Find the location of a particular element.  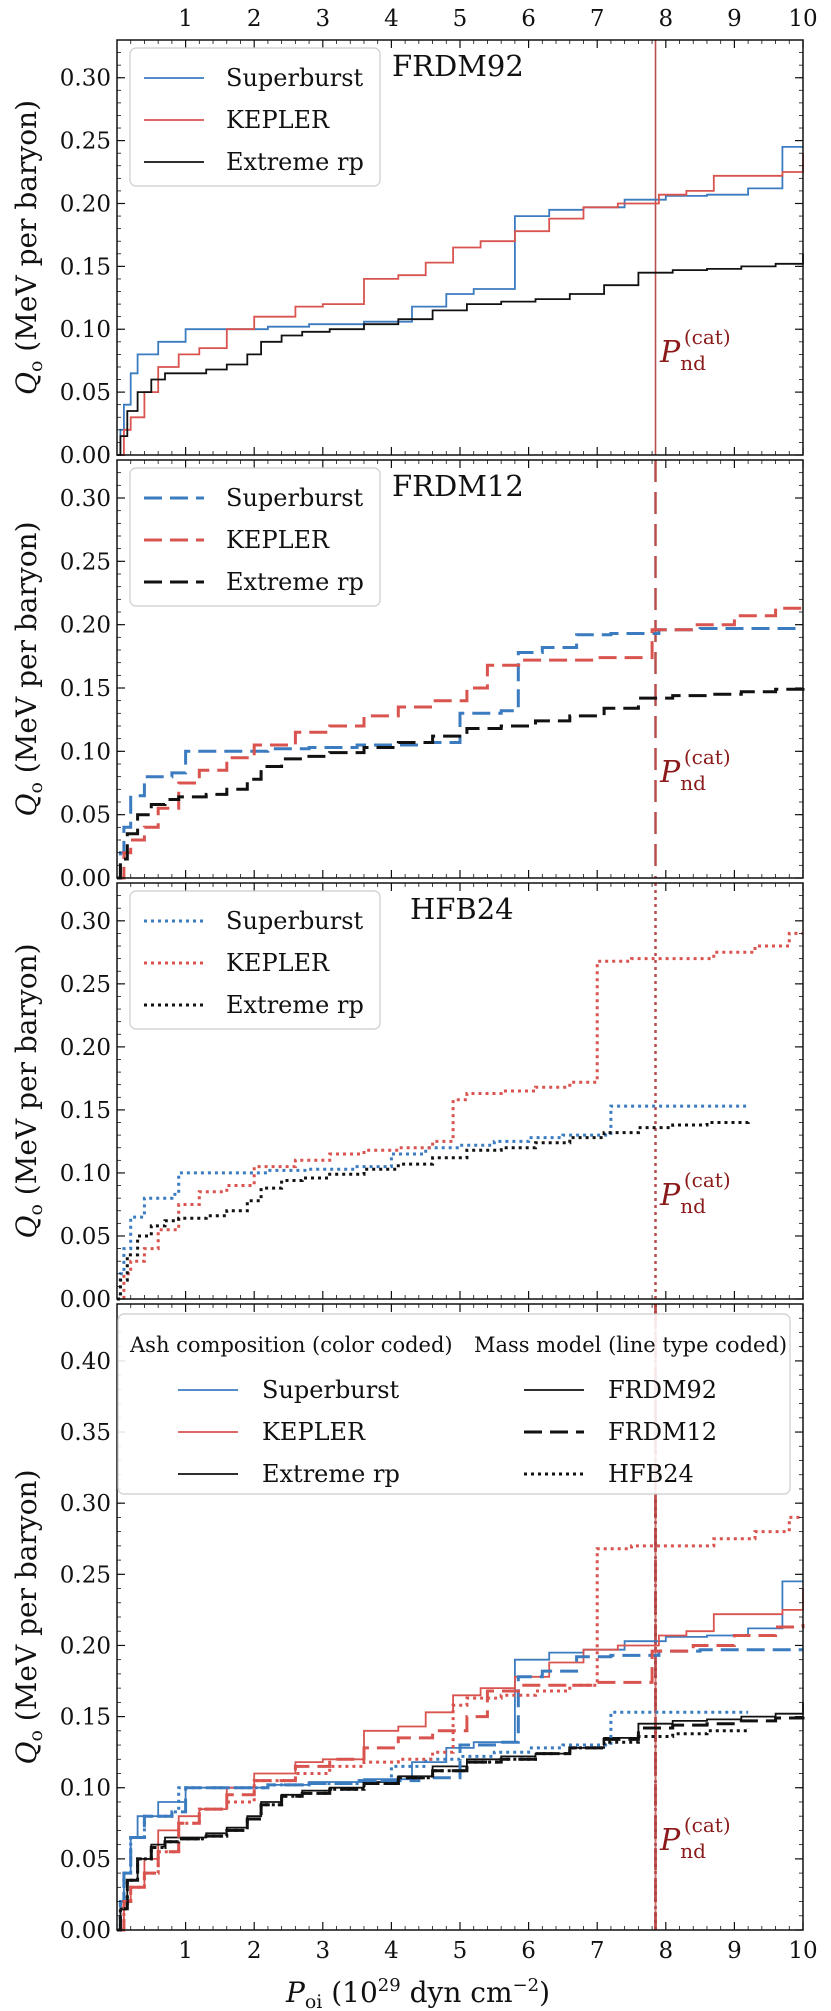

legend-ash-label: KEPLER is located at coordinates (314, 1432).